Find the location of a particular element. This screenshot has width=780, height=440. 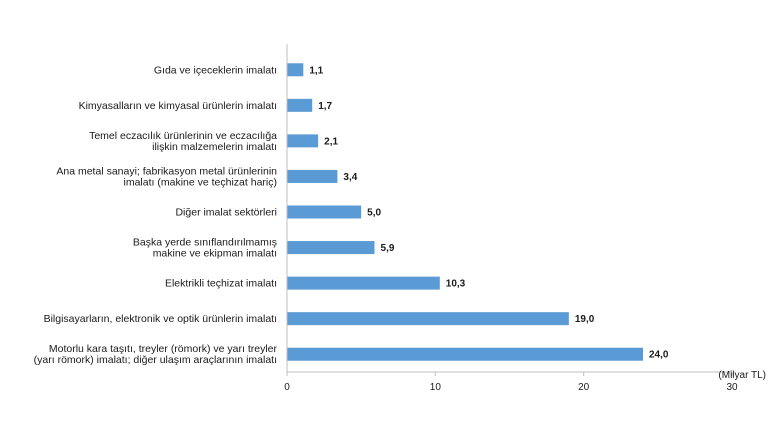

x-tick-label-3: 20 is located at coordinates (584, 387).